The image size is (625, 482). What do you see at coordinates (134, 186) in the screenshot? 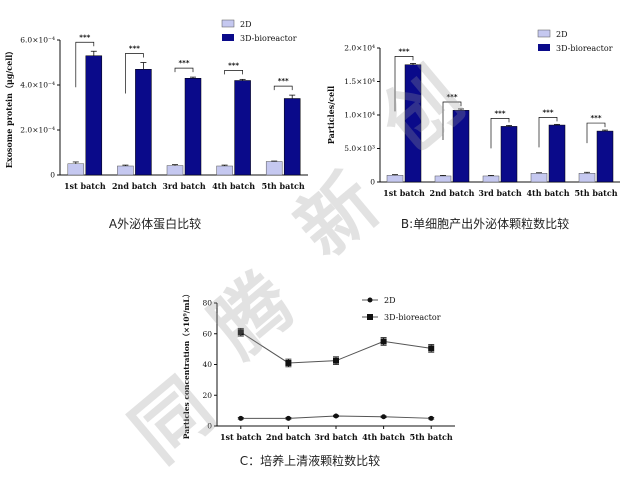
I see `chart-a-x-tick-label: 2nd batch` at bounding box center [134, 186].